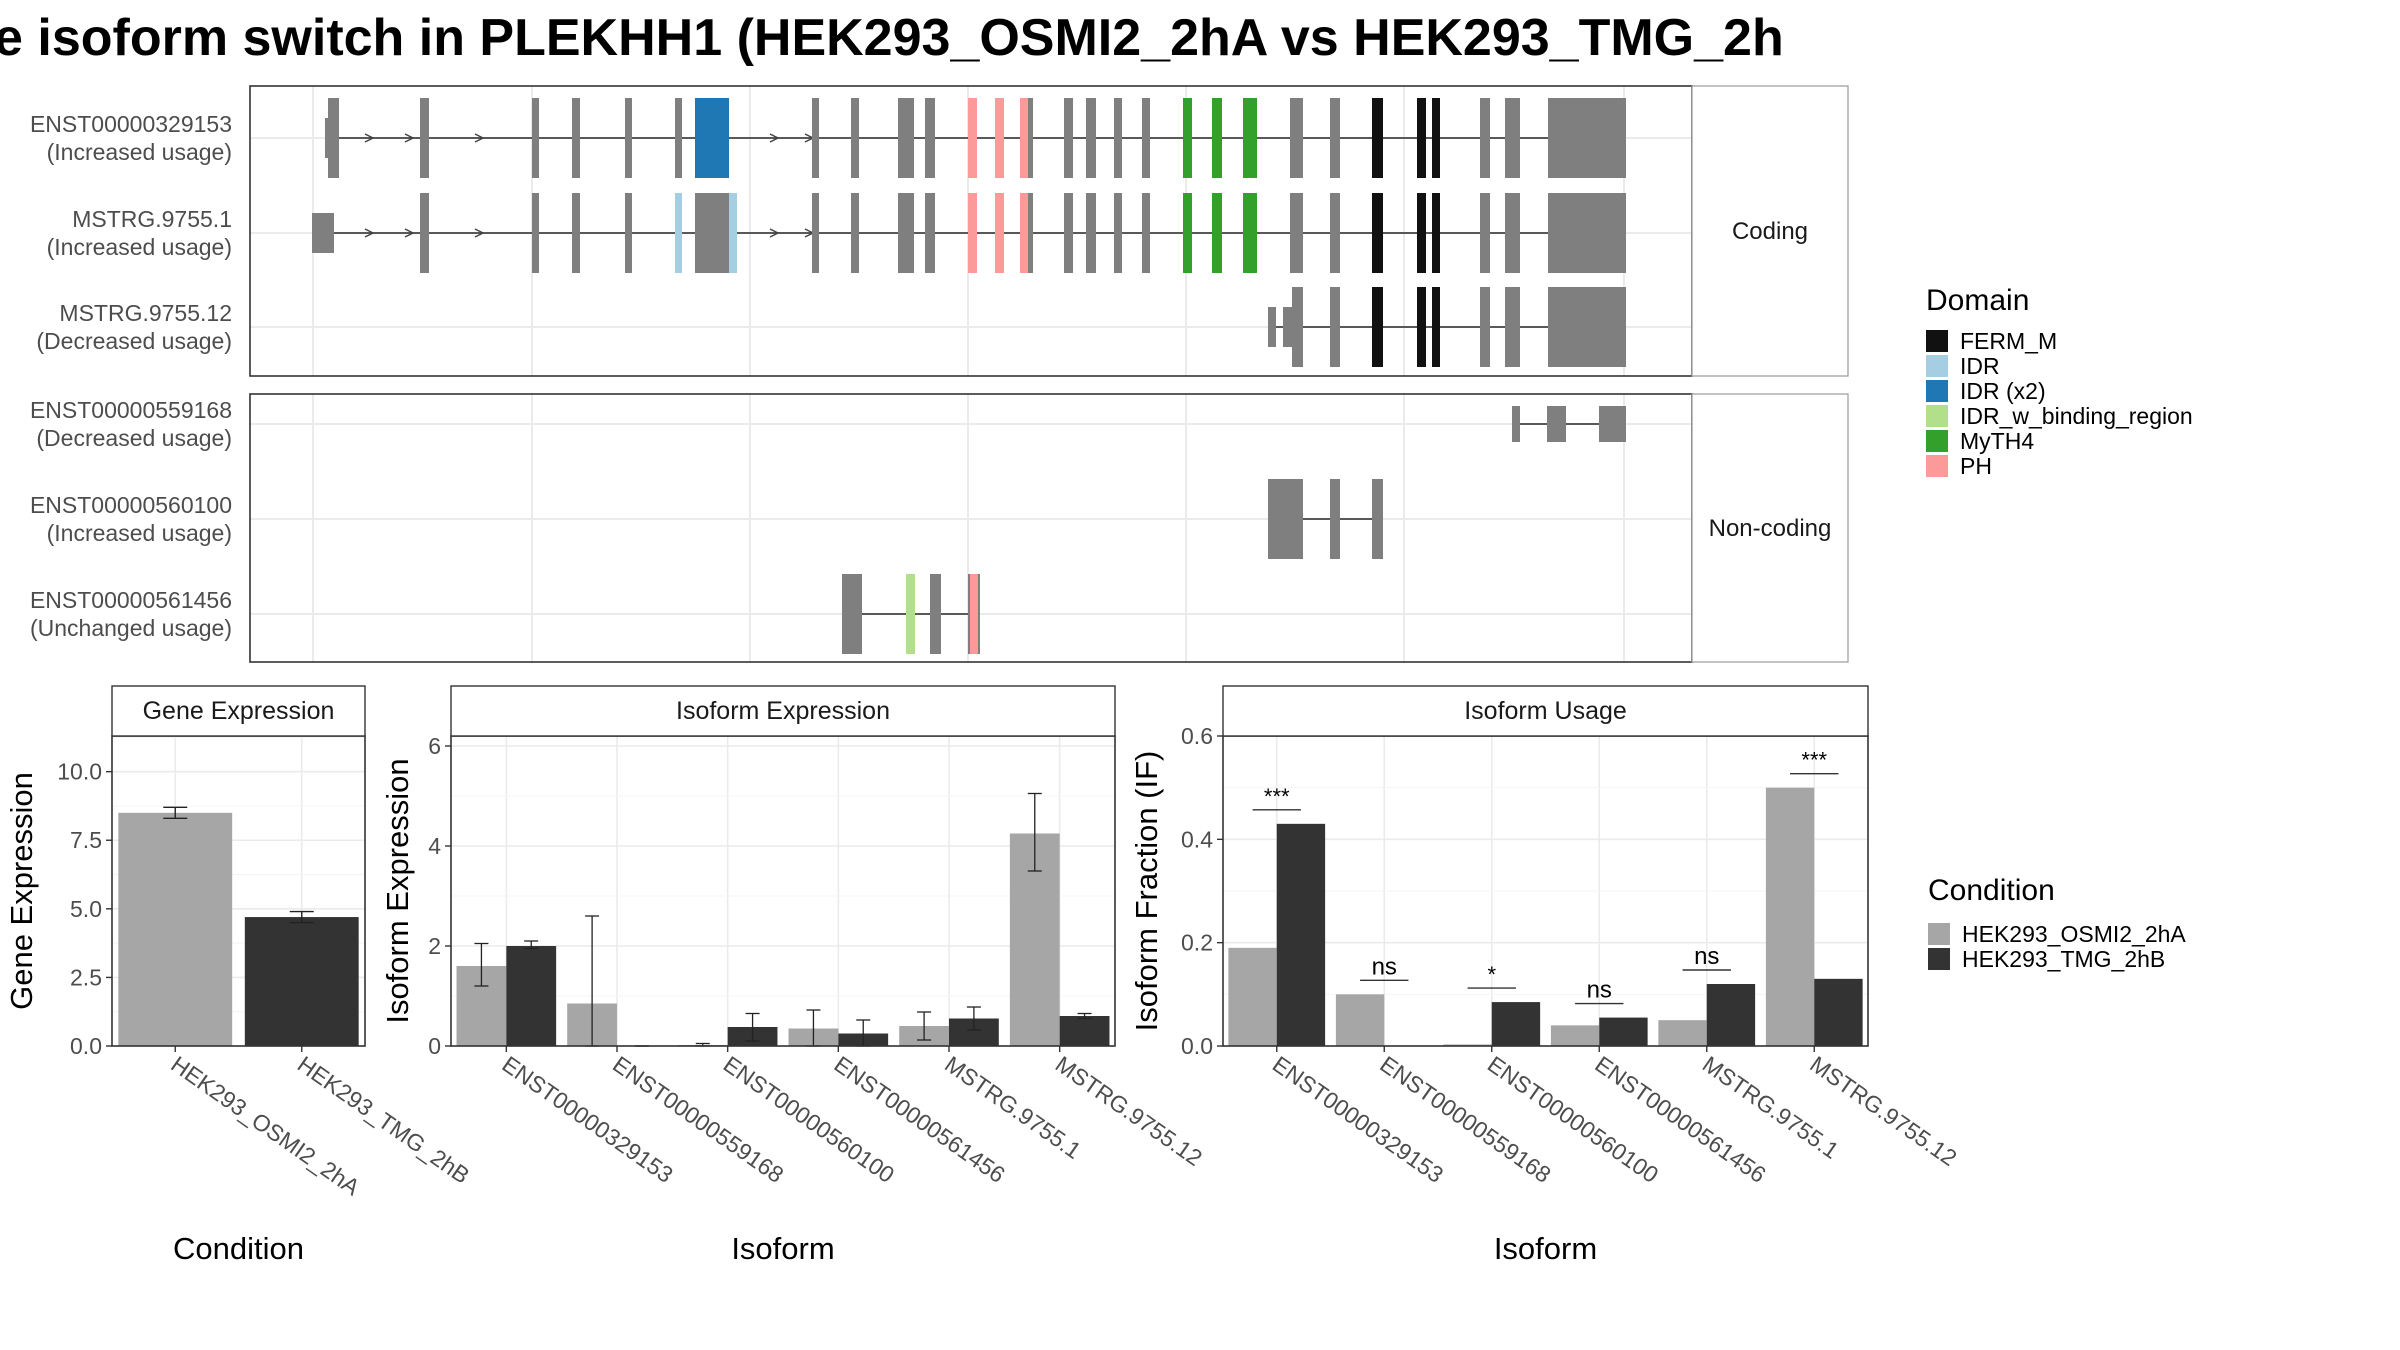 This screenshot has width=2400, height=1350. What do you see at coordinates (131, 600) in the screenshot?
I see `isoform-label: ENST00000561456` at bounding box center [131, 600].